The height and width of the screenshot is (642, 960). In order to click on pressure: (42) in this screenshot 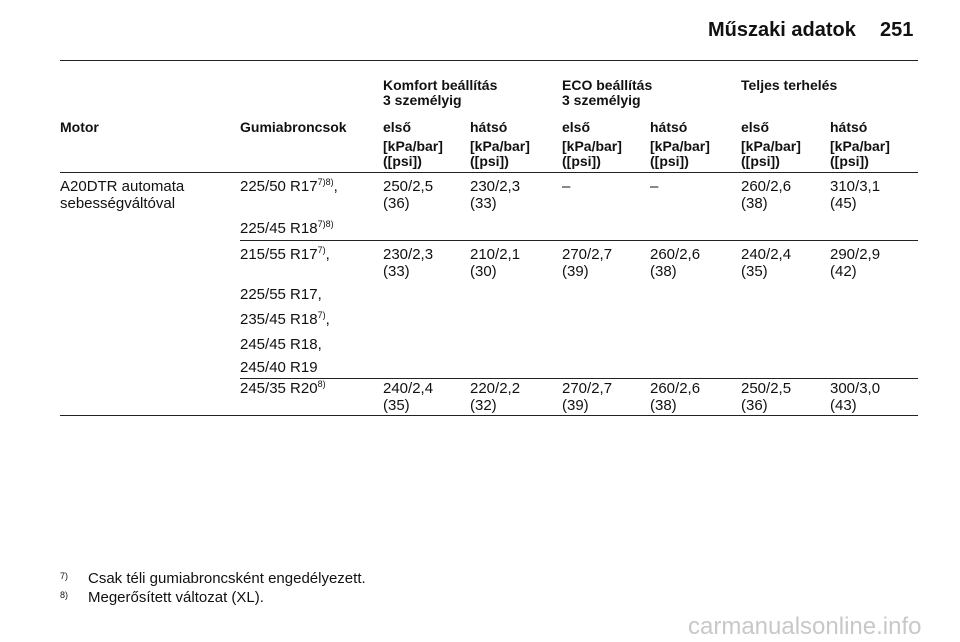, I will do `click(843, 271)`.